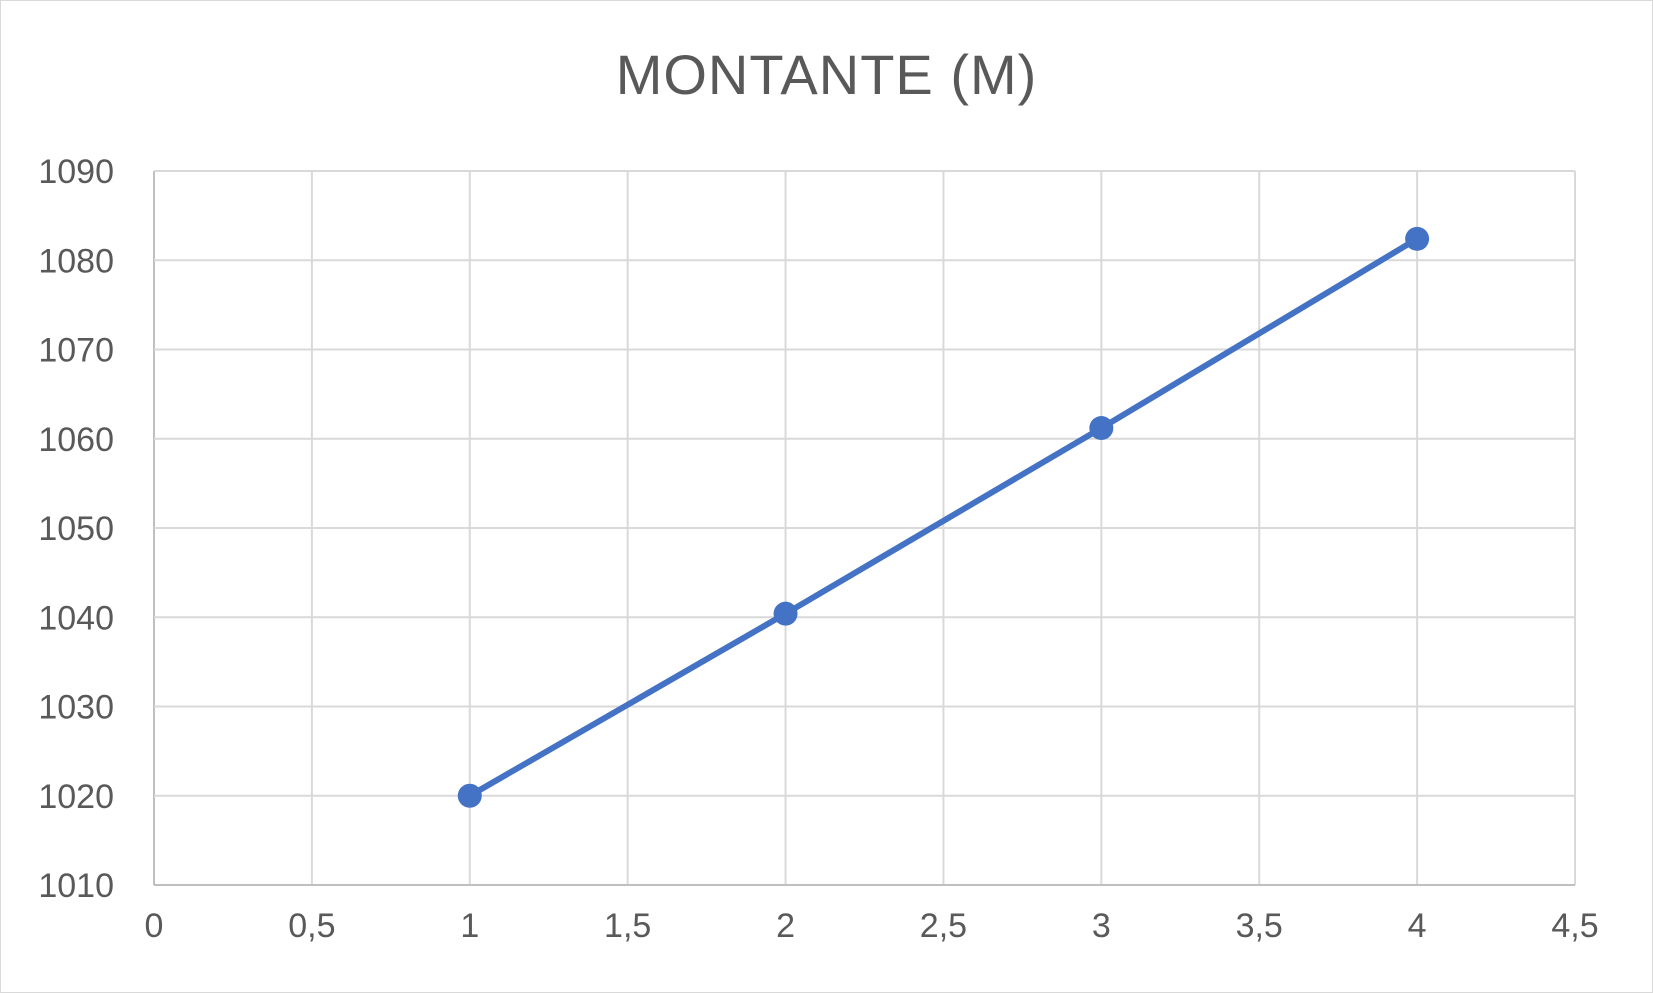 The image size is (1653, 993). I want to click on y-tick-label: 1040, so click(76, 618).